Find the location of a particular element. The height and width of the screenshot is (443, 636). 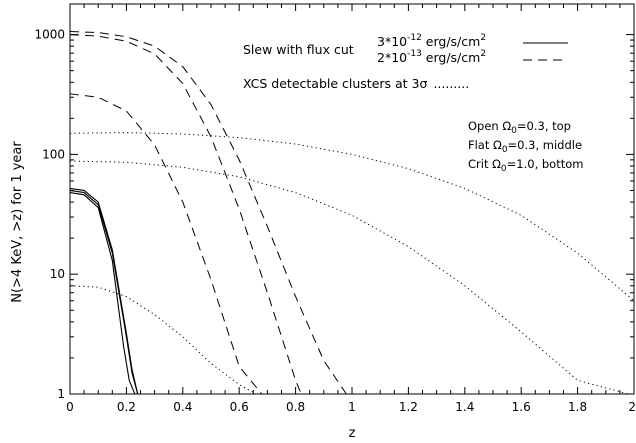

legend-entry-dashed: 2*10-13 erg/s/cm2 is located at coordinates (431, 57).